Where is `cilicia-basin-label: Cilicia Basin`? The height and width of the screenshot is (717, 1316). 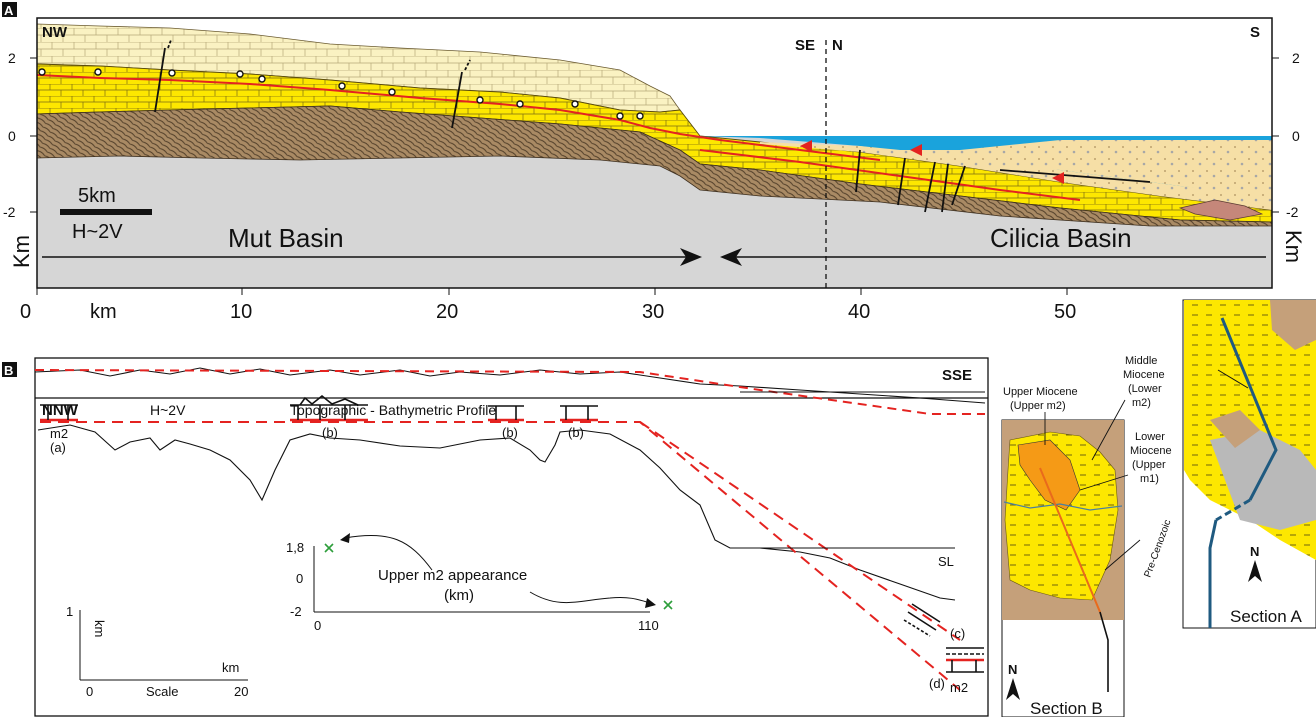 cilicia-basin-label: Cilicia Basin is located at coordinates (1061, 238).